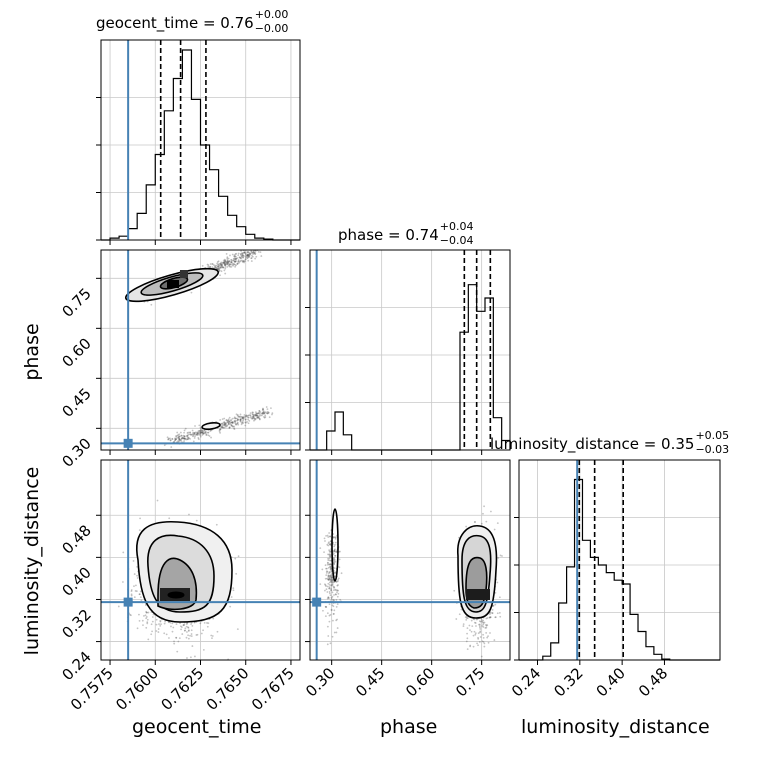 The image size is (760, 760). What do you see at coordinates (611, 682) in the screenshot?
I see `x-tick-label: 0.40` at bounding box center [611, 682].